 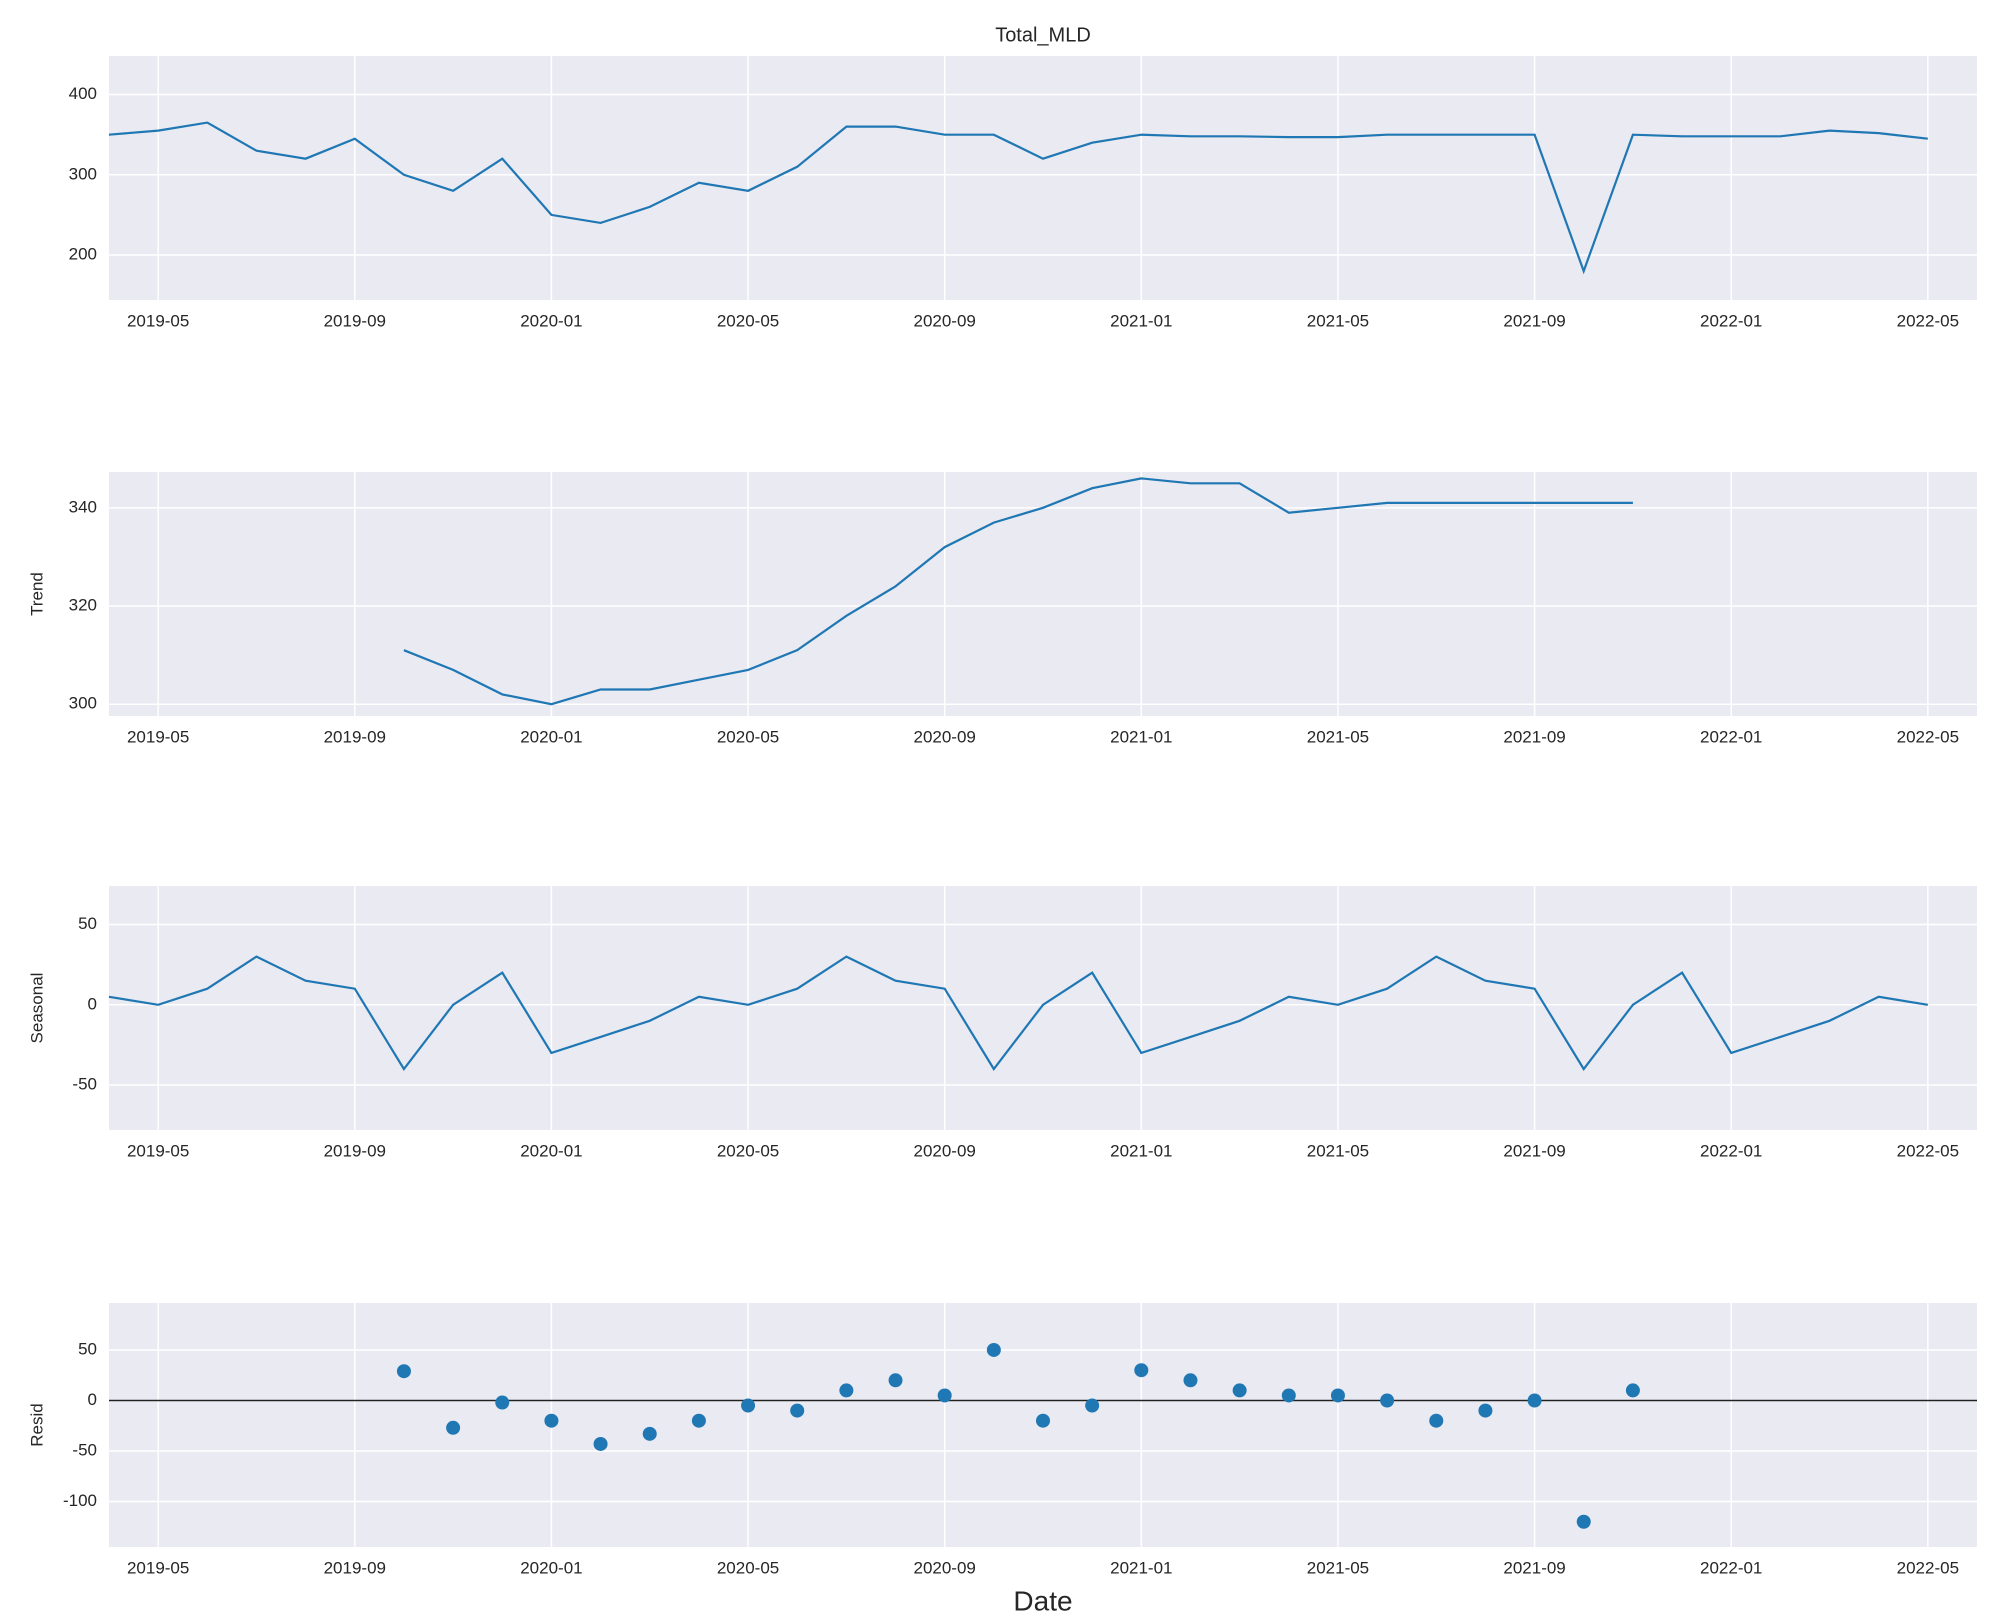 What do you see at coordinates (36, 1008) in the screenshot?
I see `y-axis-label: Seasonal` at bounding box center [36, 1008].